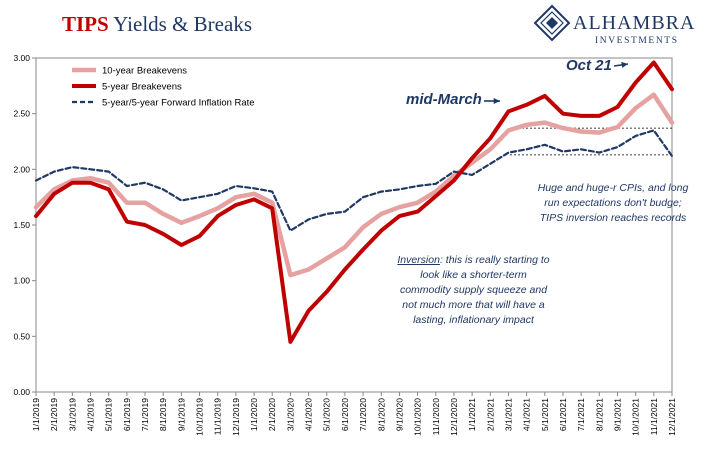 The image size is (705, 461). Describe the element at coordinates (345, 414) in the screenshot. I see `x-tick-label: 6/1/2020` at that location.